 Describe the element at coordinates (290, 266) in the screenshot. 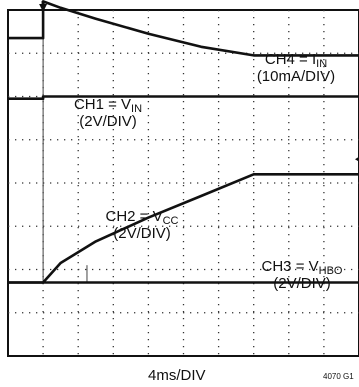

I see `ch3-name: CH3 = V` at that location.